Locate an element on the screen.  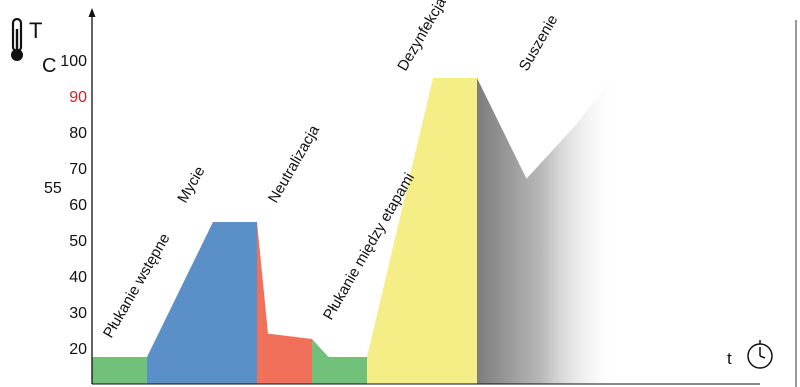
y-tick-labels: 20 30 40 50 60 70 80 90 100 is located at coordinates (73, 205).